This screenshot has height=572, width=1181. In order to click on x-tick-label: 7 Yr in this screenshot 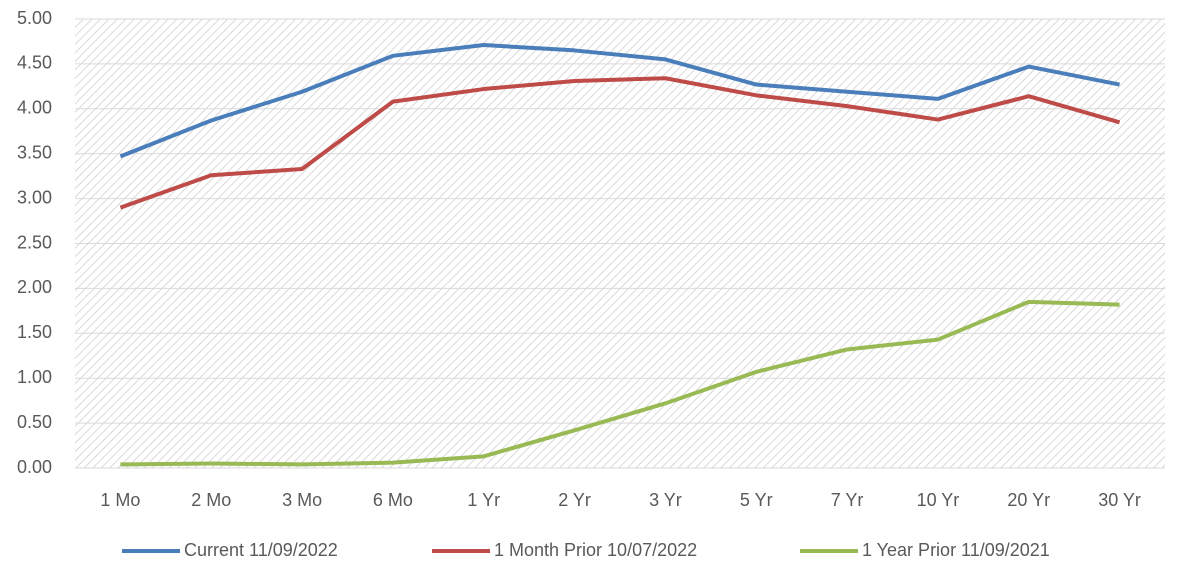, I will do `click(847, 500)`.